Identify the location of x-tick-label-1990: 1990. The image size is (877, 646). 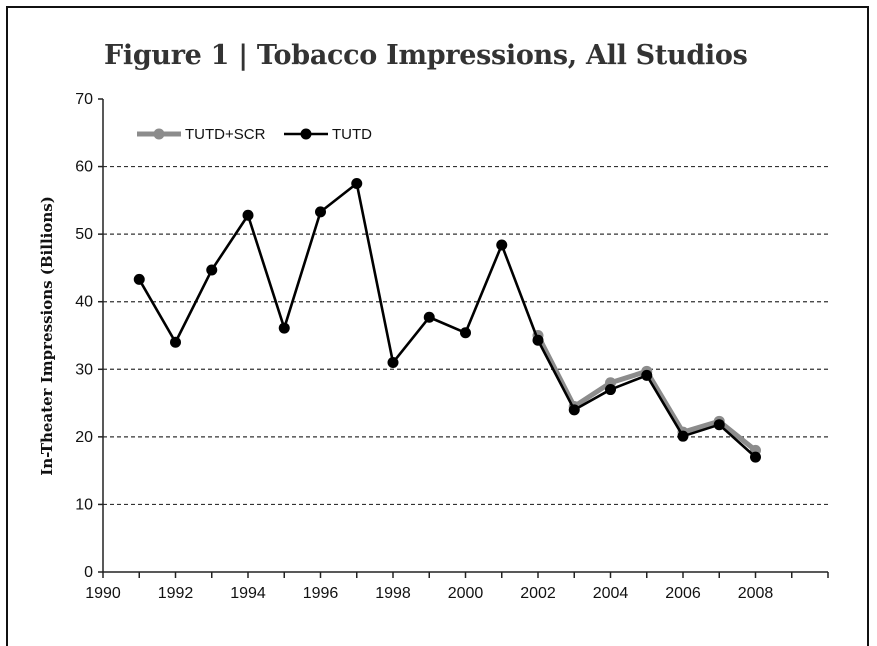
(103, 593).